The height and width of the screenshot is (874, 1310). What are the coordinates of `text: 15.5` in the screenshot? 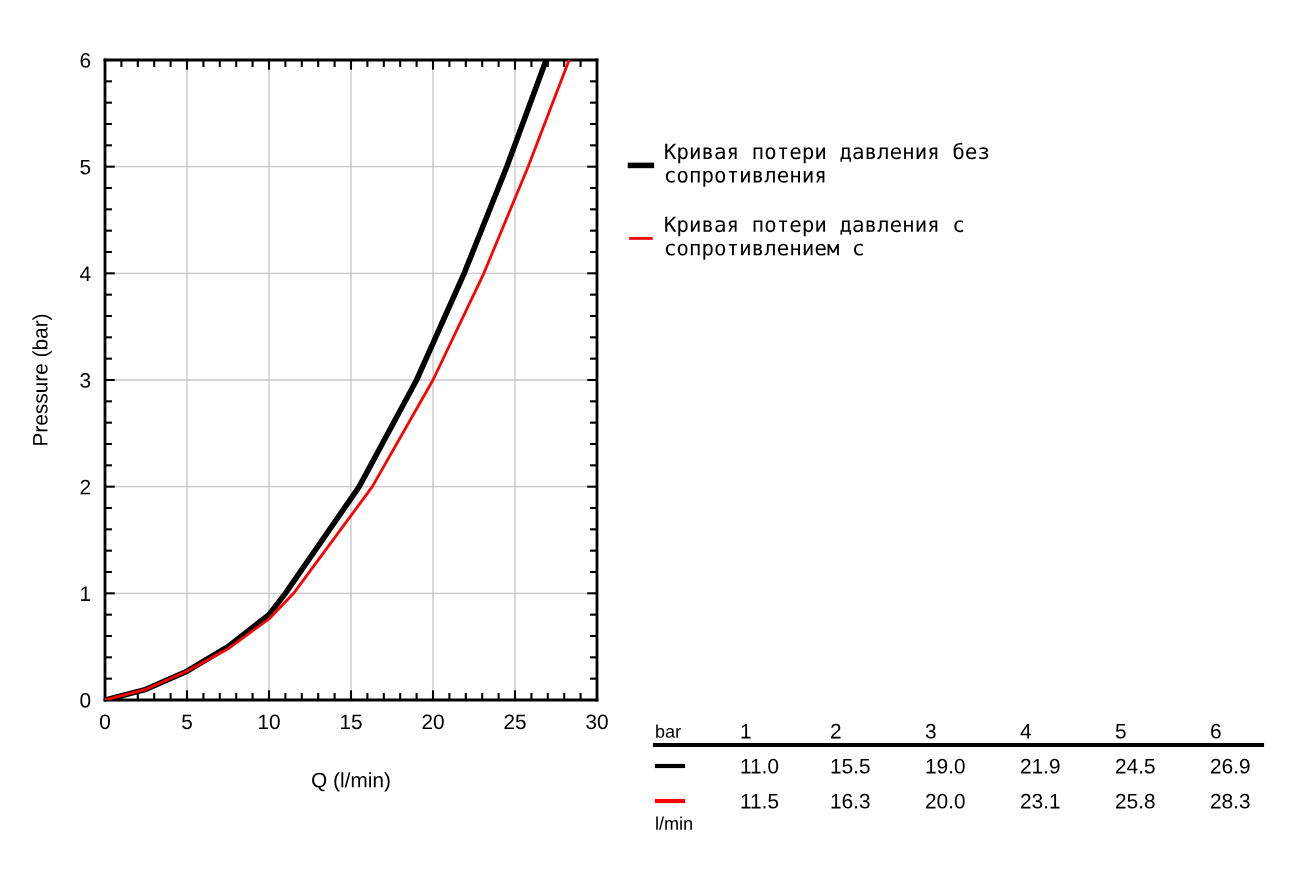 It's located at (850, 766).